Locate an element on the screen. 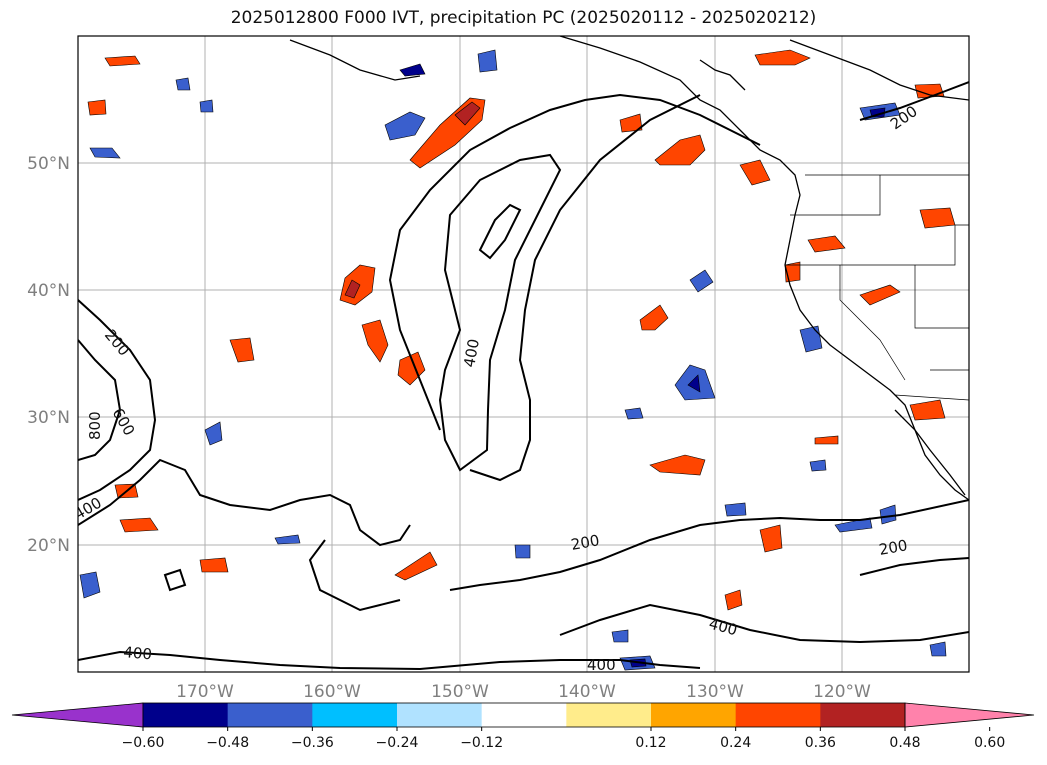 The width and height of the screenshot is (1047, 765). lat-label-50n: 50°N is located at coordinates (48, 164).